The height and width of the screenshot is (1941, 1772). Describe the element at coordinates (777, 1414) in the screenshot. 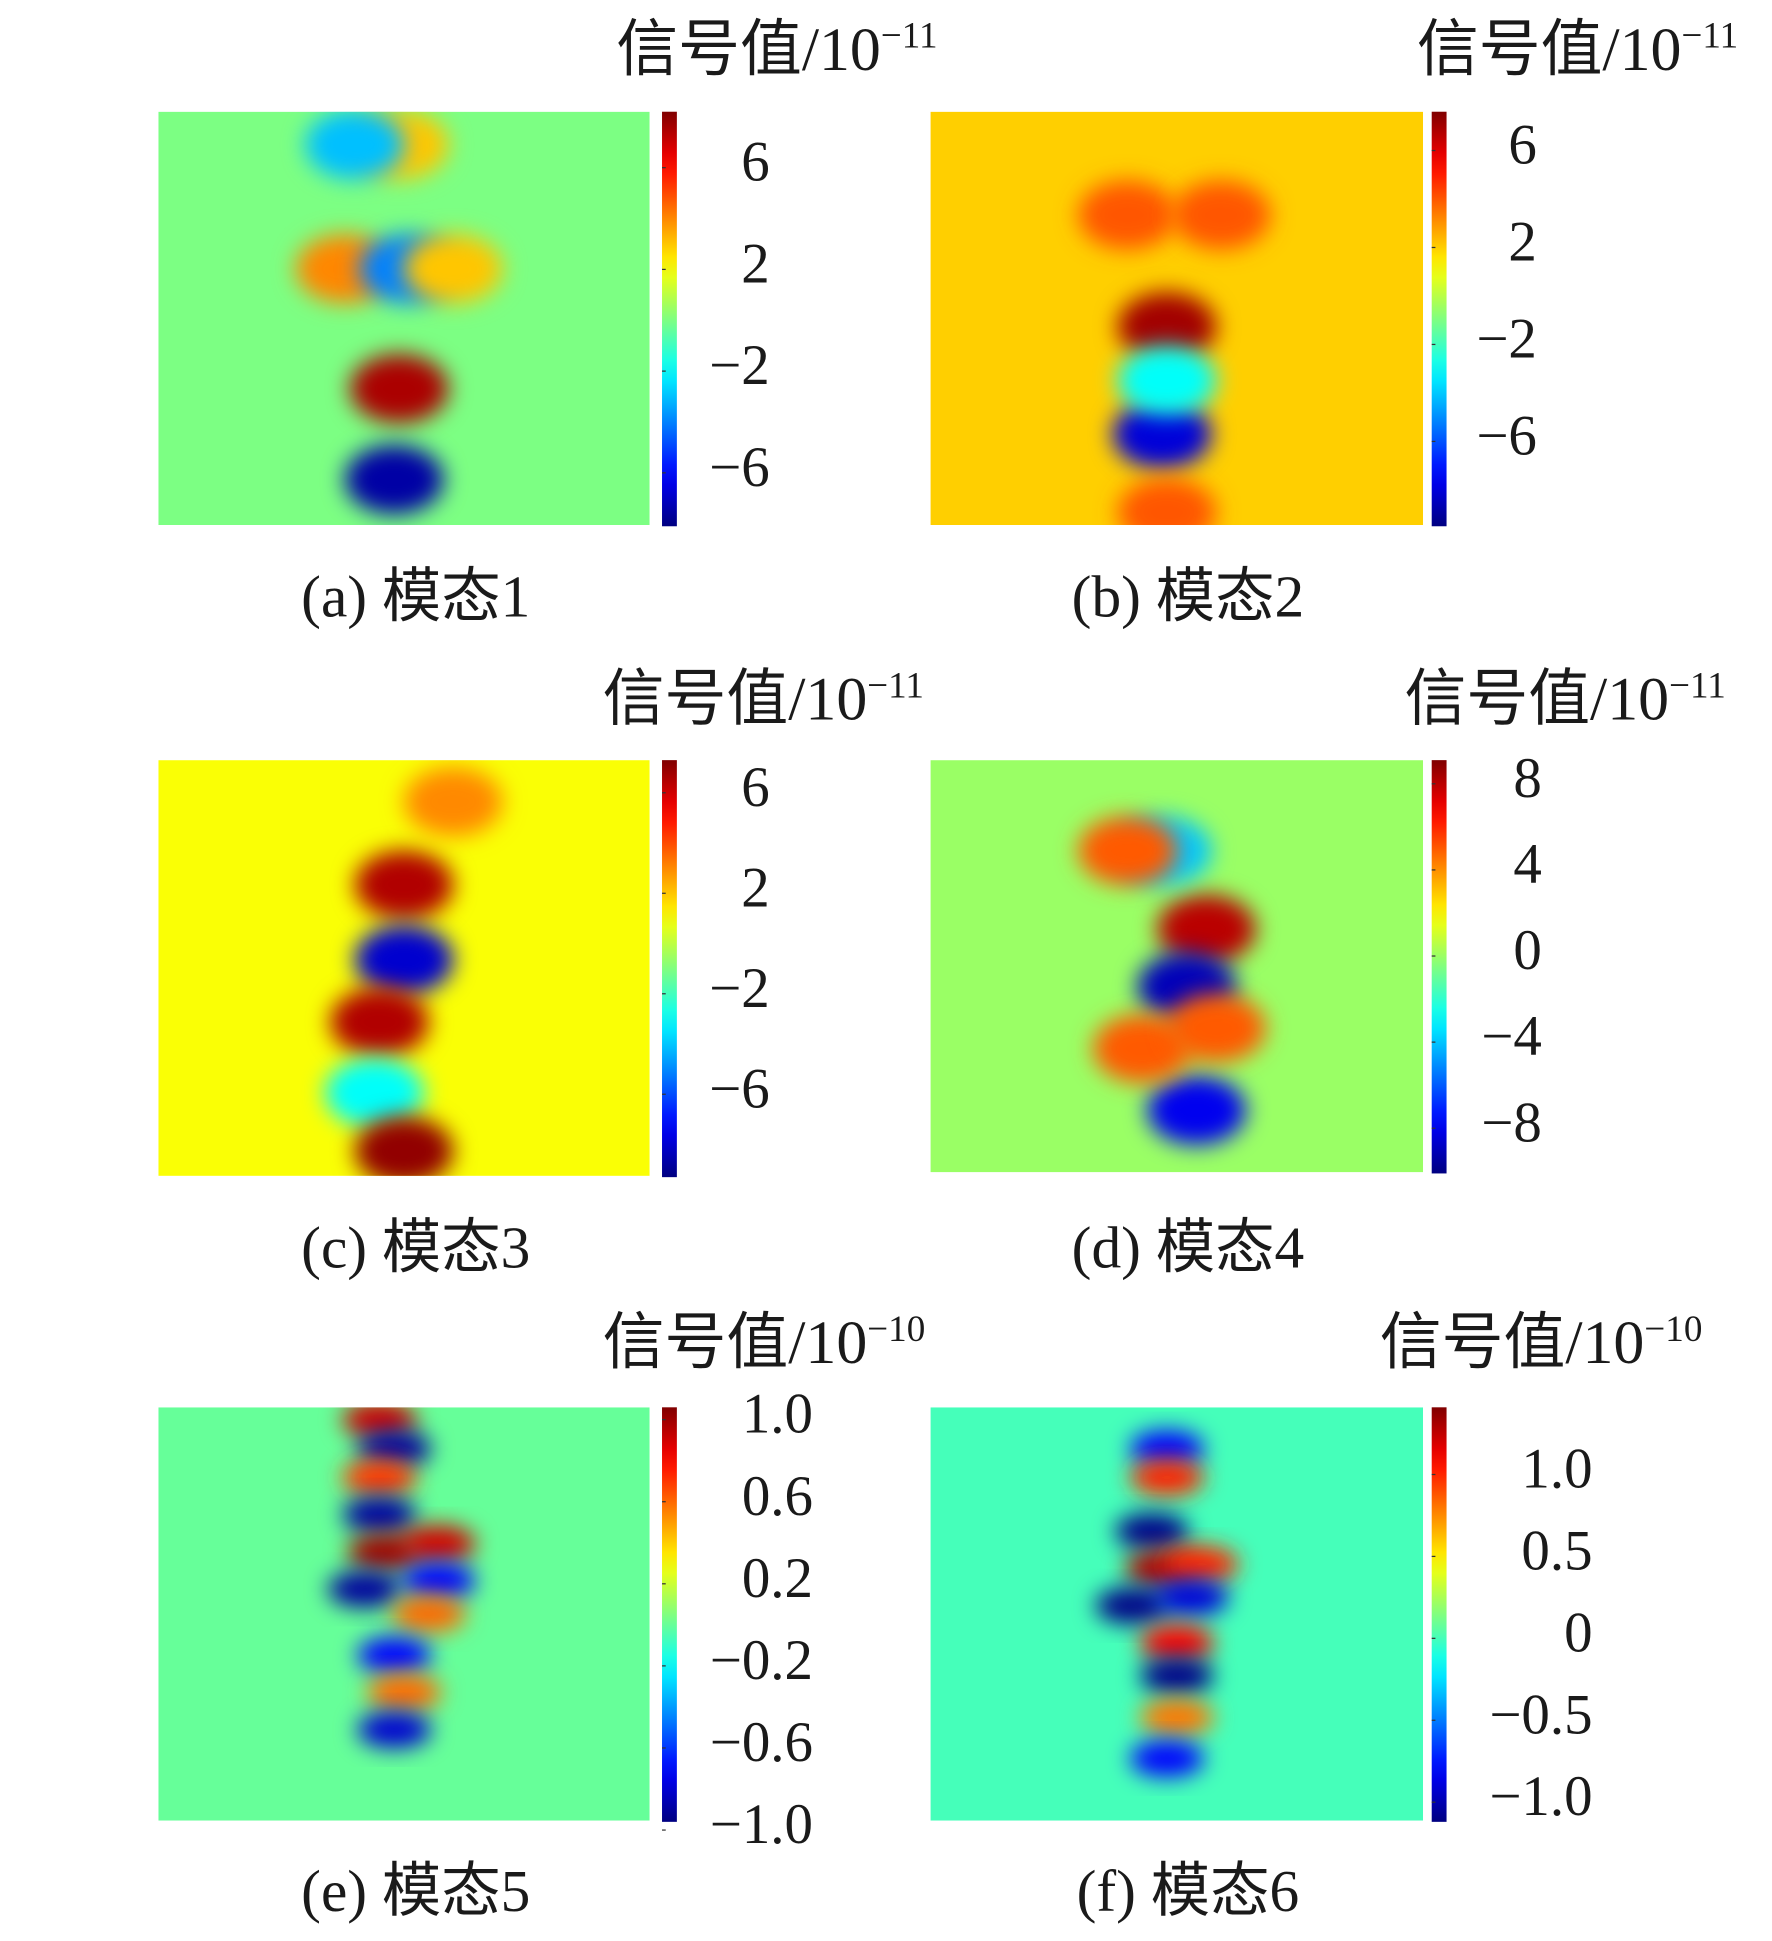

I see `colorbar-tick-label: 1.0` at that location.